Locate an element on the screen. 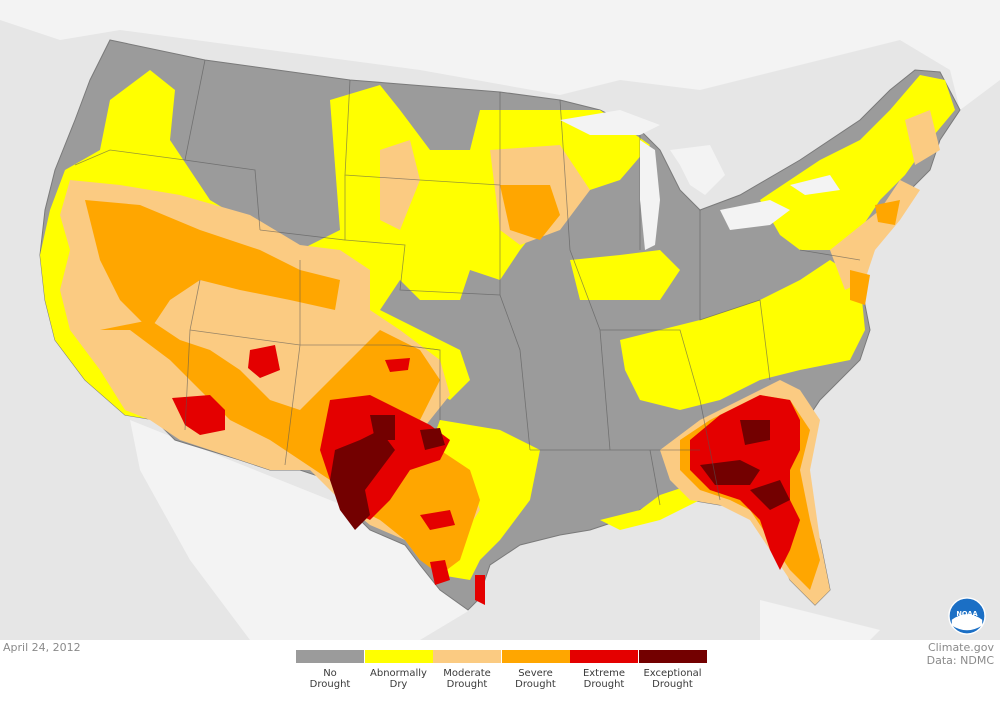 This screenshot has width=1000, height=704. map-credits: Climate.gov Data: NDMC is located at coordinates (960, 654).